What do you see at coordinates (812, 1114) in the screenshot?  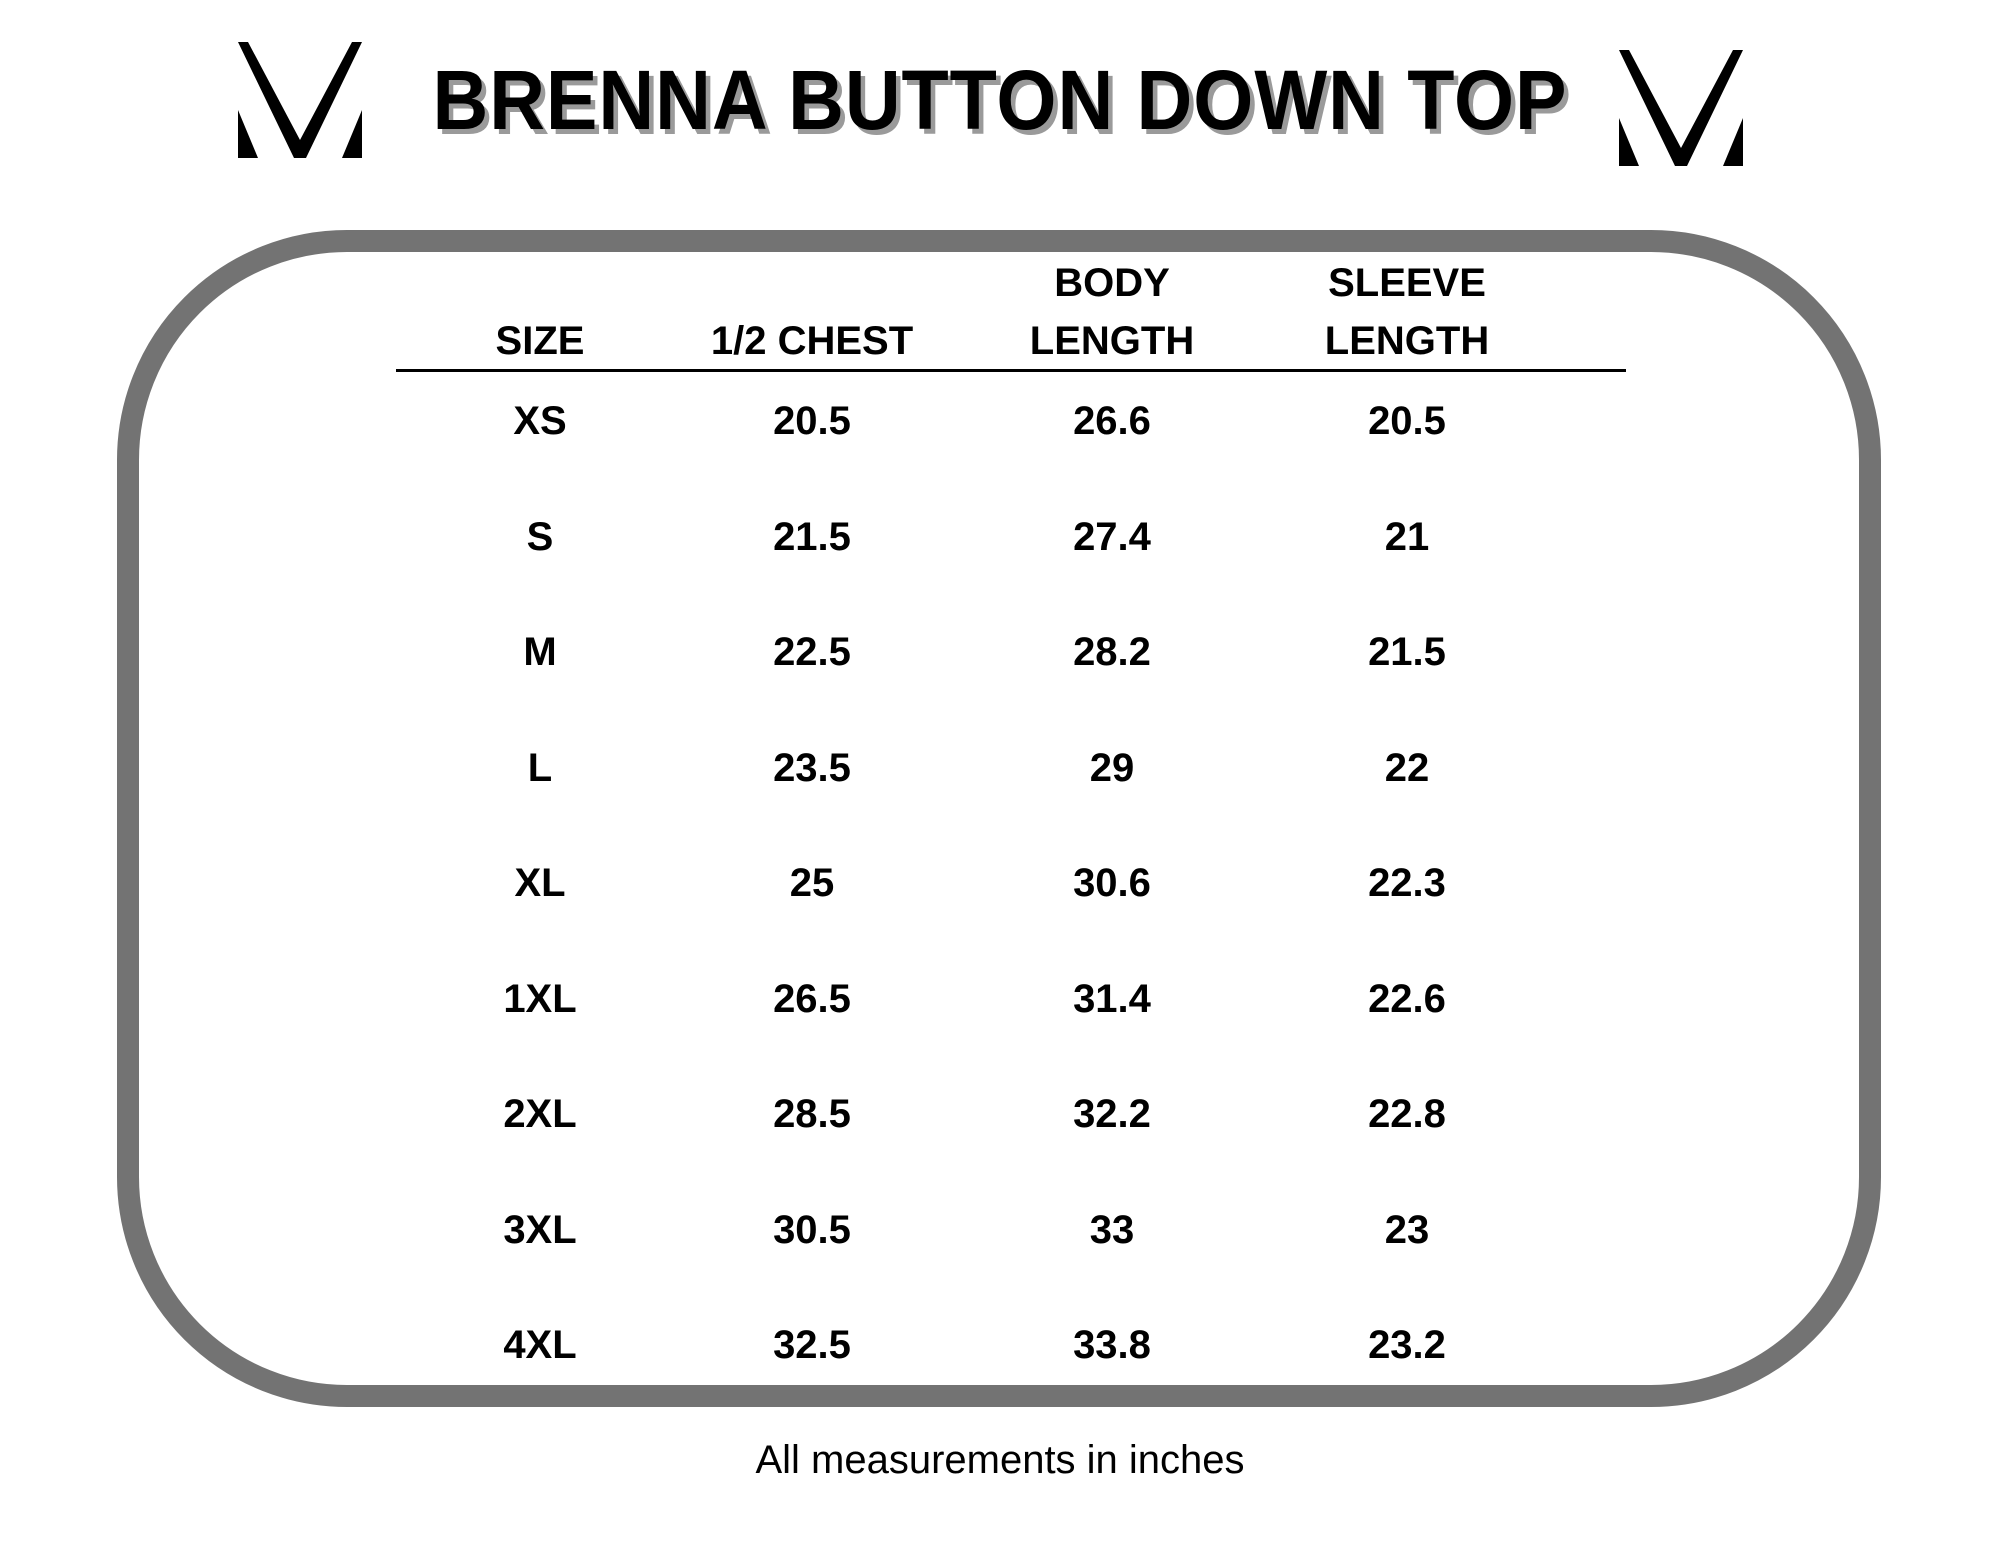 I see `cell-half-chest: 28.5` at bounding box center [812, 1114].